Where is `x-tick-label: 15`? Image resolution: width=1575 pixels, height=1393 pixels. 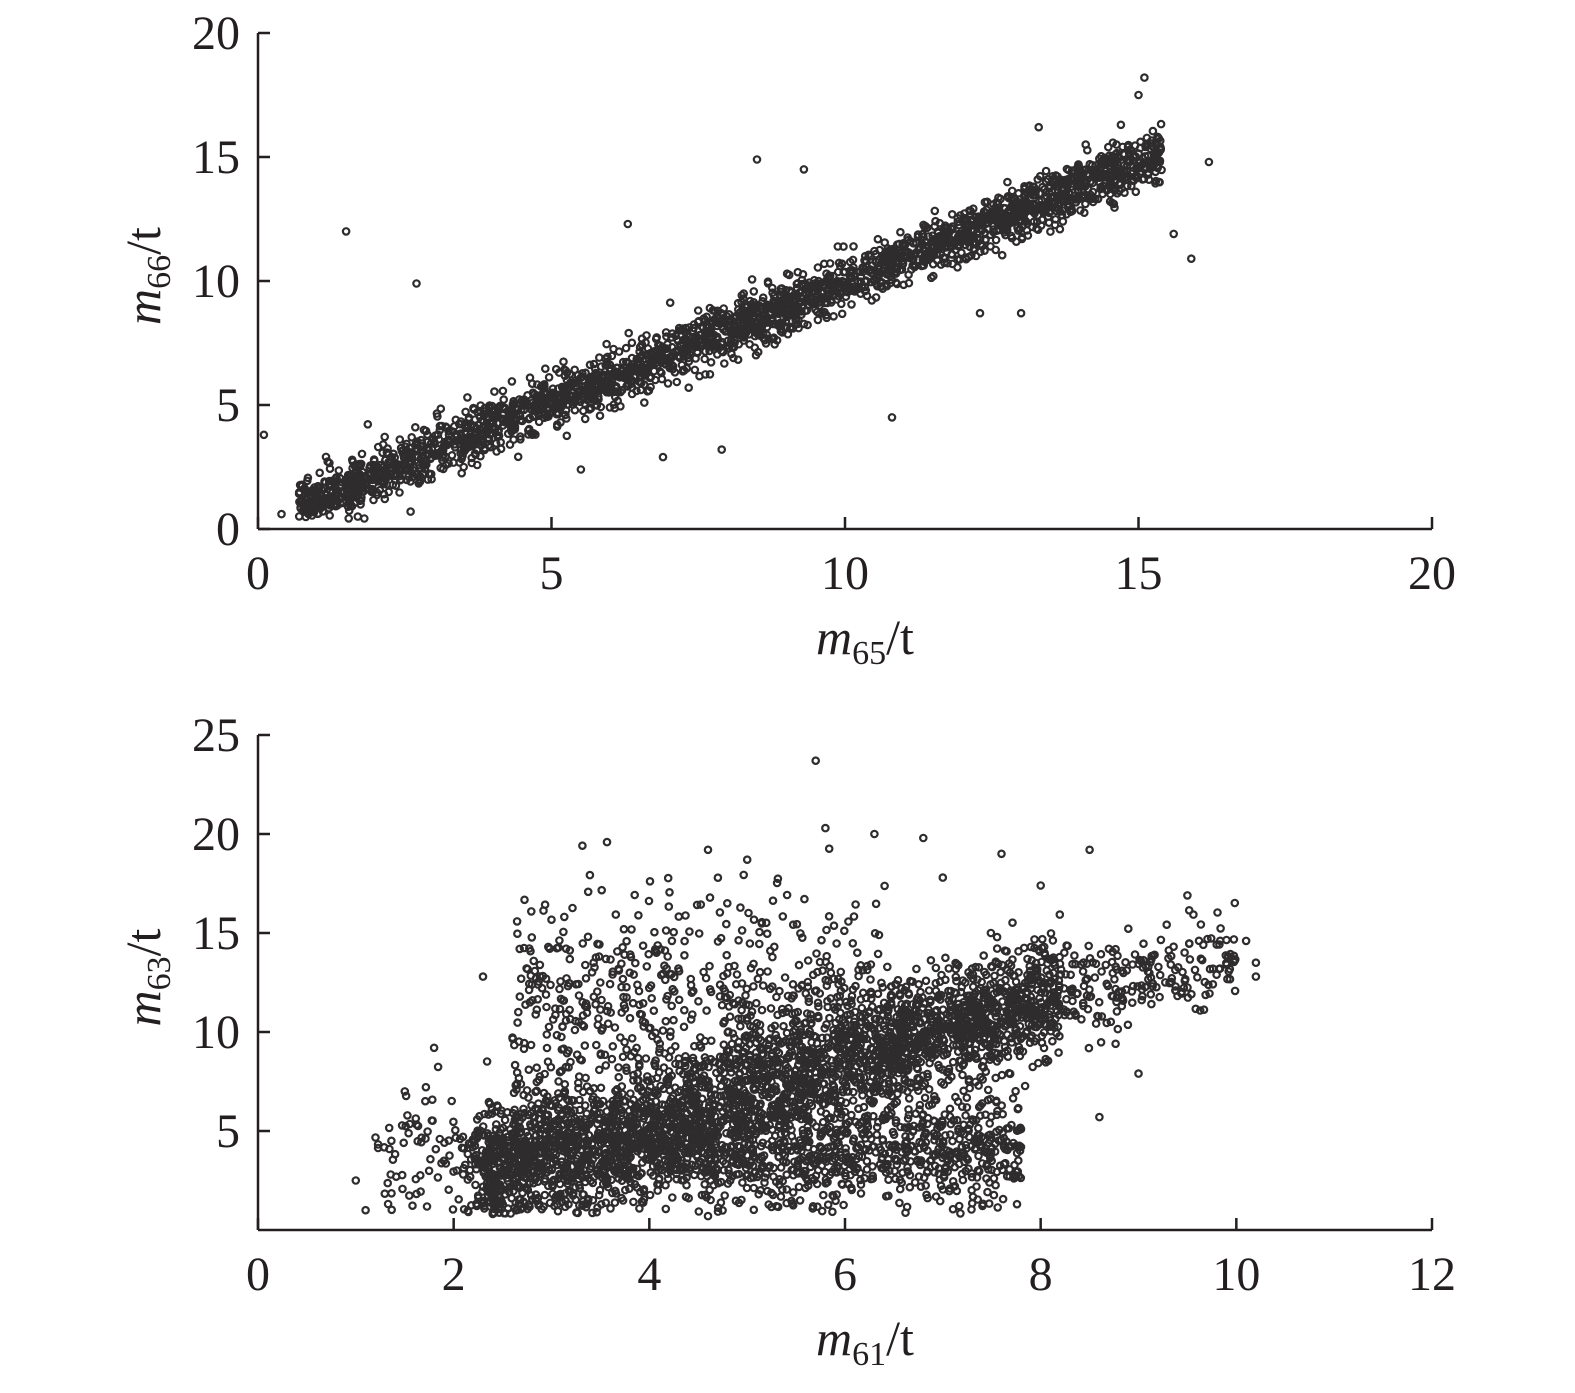
x-tick-label: 15 is located at coordinates (1139, 573).